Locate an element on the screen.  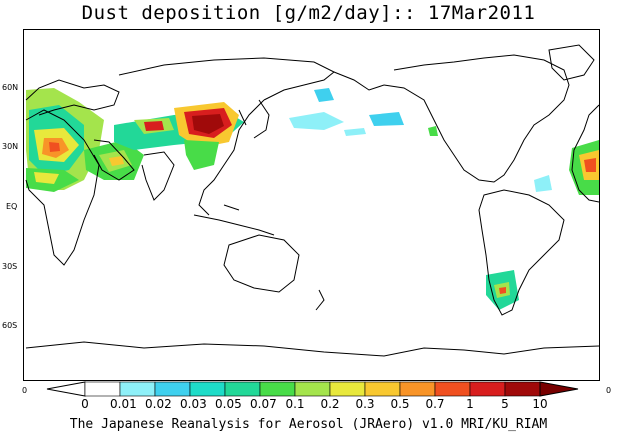
colorbar-arrow-low is located at coordinates (66, 389).